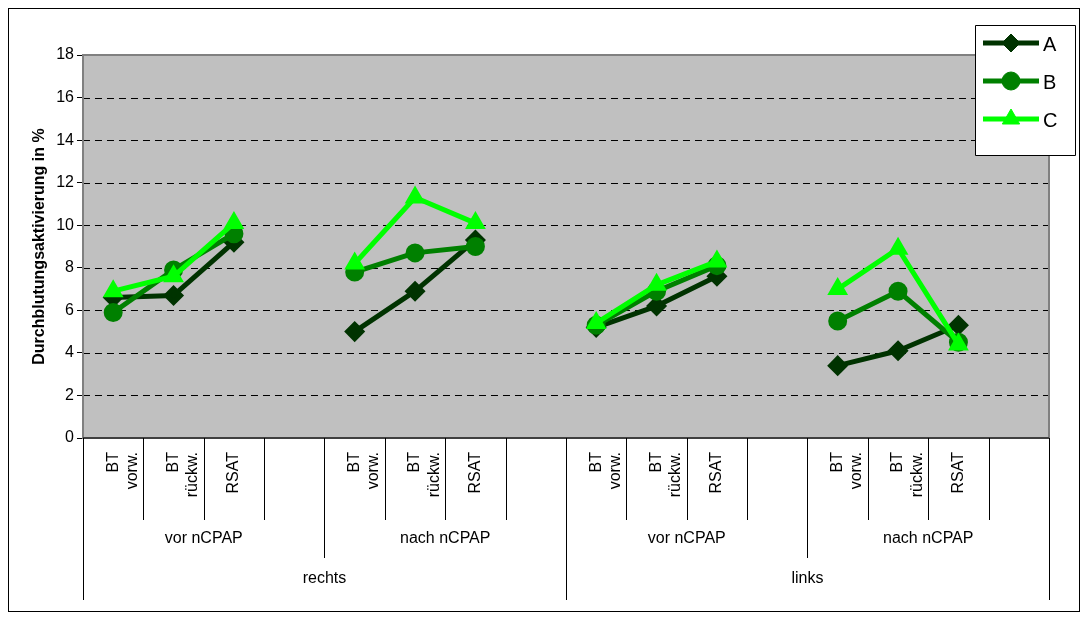 This screenshot has width=1090, height=620. I want to click on y-tick-label: 8, so click(70, 267).